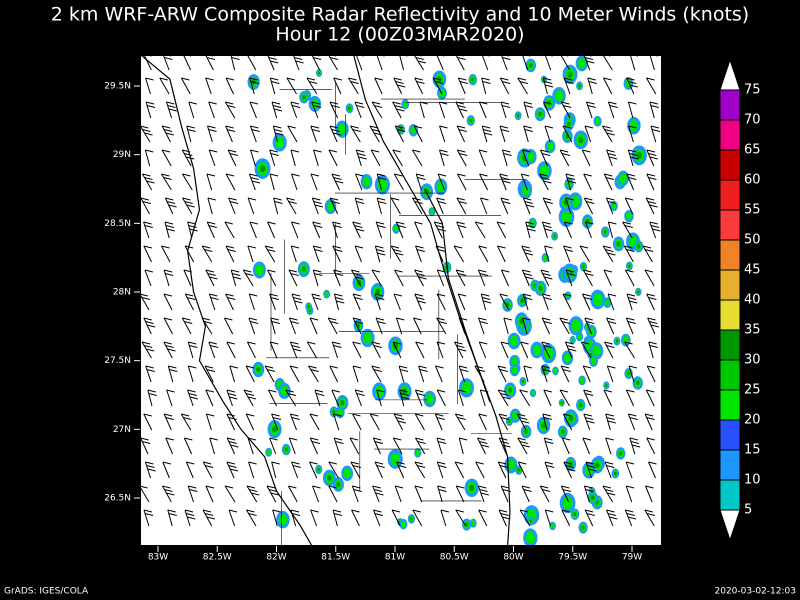 The height and width of the screenshot is (600, 800). Describe the element at coordinates (395, 558) in the screenshot. I see `lon-label: 81W` at that location.